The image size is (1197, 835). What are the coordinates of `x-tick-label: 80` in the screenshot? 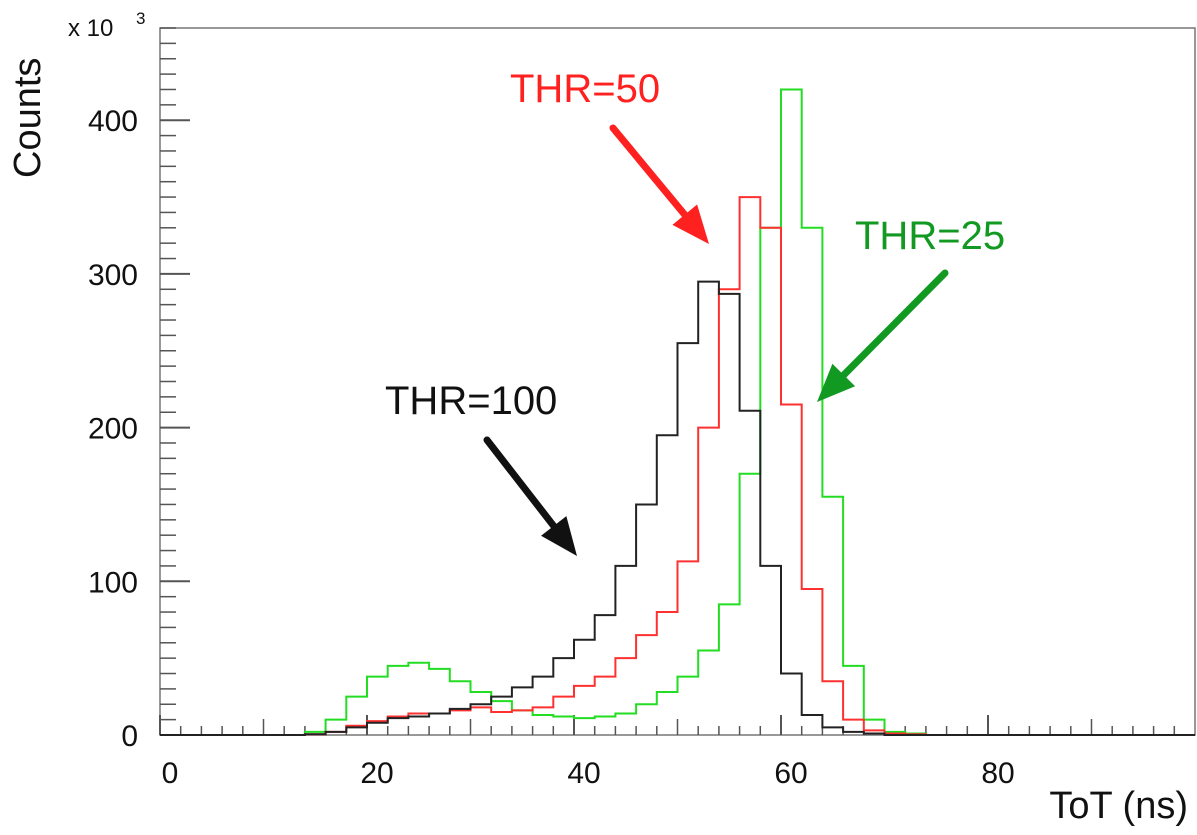 It's located at (997, 773).